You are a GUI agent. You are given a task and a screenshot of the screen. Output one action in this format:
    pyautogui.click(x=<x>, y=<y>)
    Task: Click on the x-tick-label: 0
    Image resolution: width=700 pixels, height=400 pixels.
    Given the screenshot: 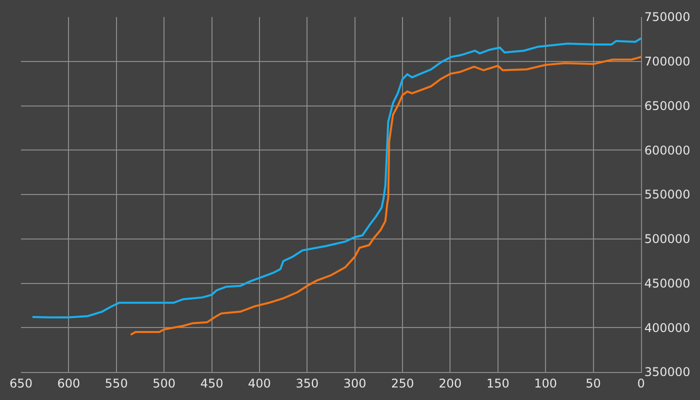 What is the action you would take?
    pyautogui.click(x=641, y=383)
    